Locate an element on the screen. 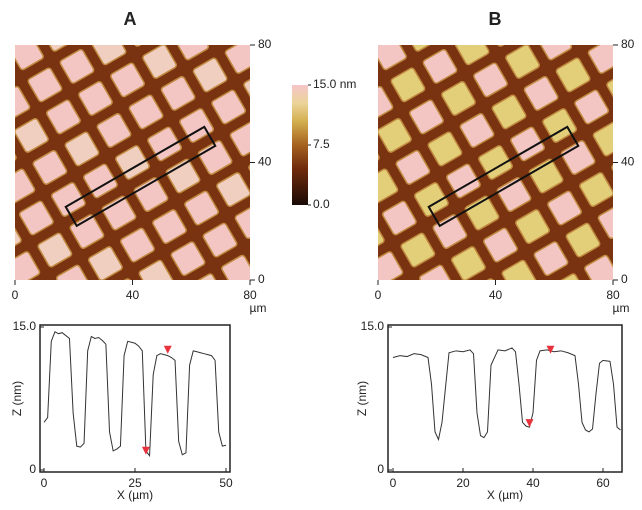 Image resolution: width=642 pixels, height=510 pixels. y-tick-label: 40 is located at coordinates (265, 162).